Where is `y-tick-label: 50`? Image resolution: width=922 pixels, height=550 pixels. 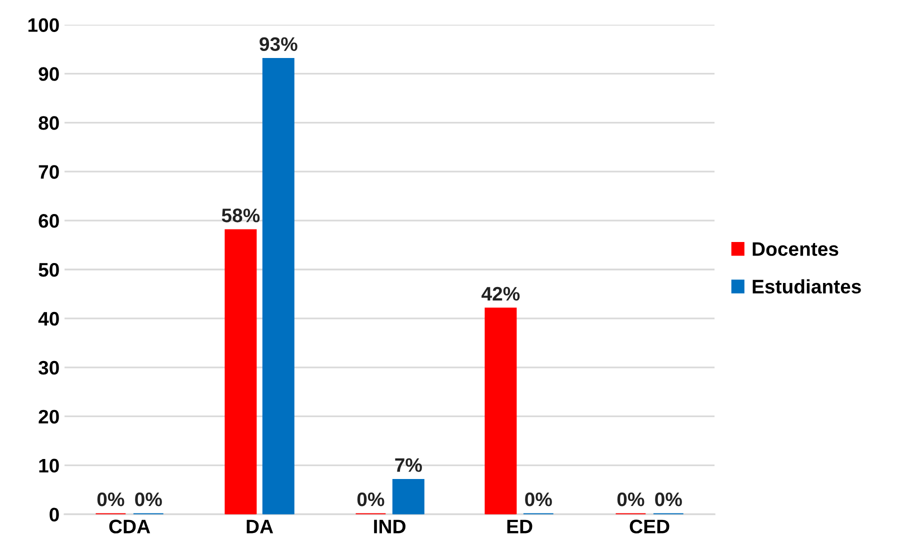 y-tick-label: 50 is located at coordinates (48, 269).